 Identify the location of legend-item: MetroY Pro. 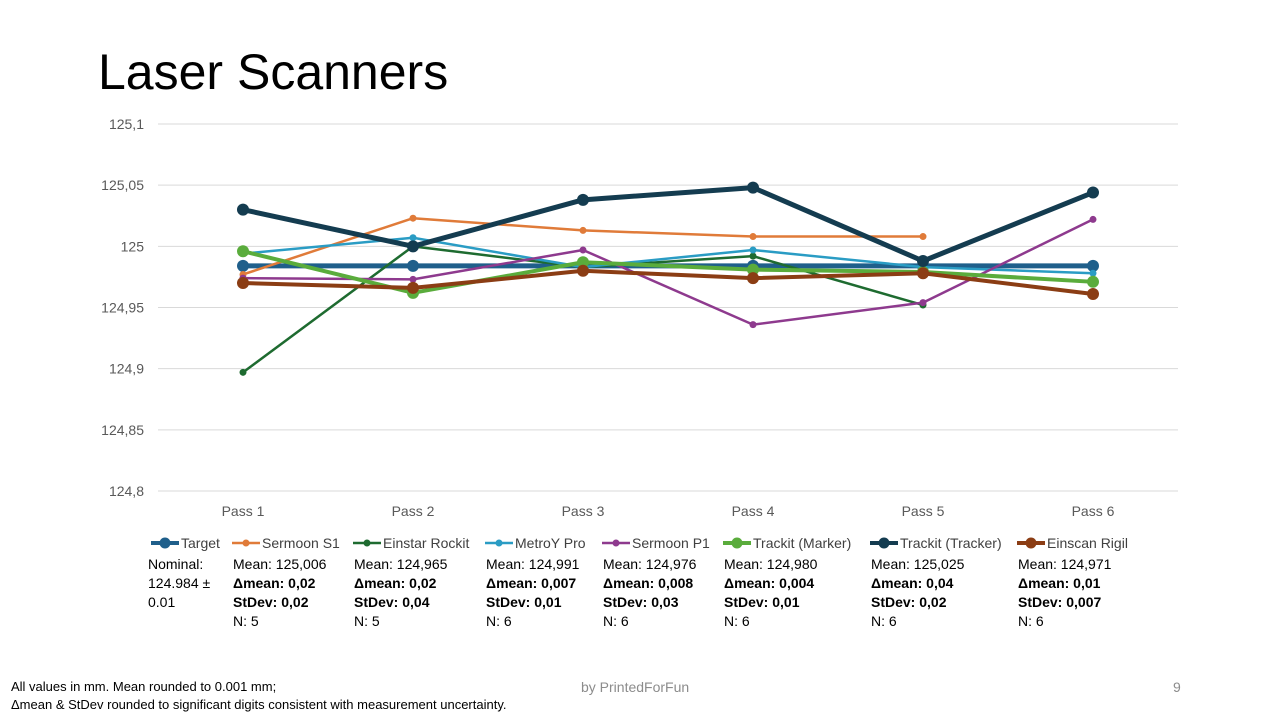
(535, 543).